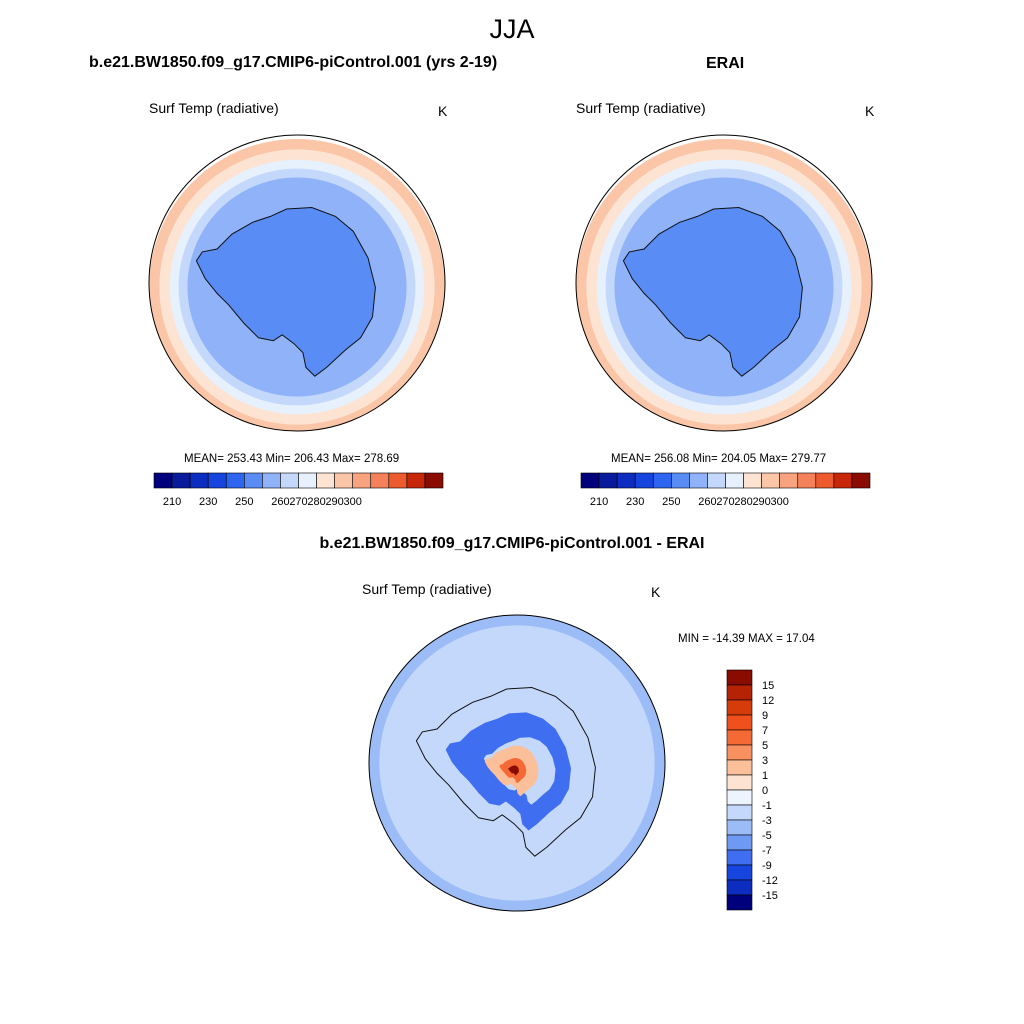 The width and height of the screenshot is (1024, 1024). I want to click on colorbar-tick-label: 9, so click(765, 716).